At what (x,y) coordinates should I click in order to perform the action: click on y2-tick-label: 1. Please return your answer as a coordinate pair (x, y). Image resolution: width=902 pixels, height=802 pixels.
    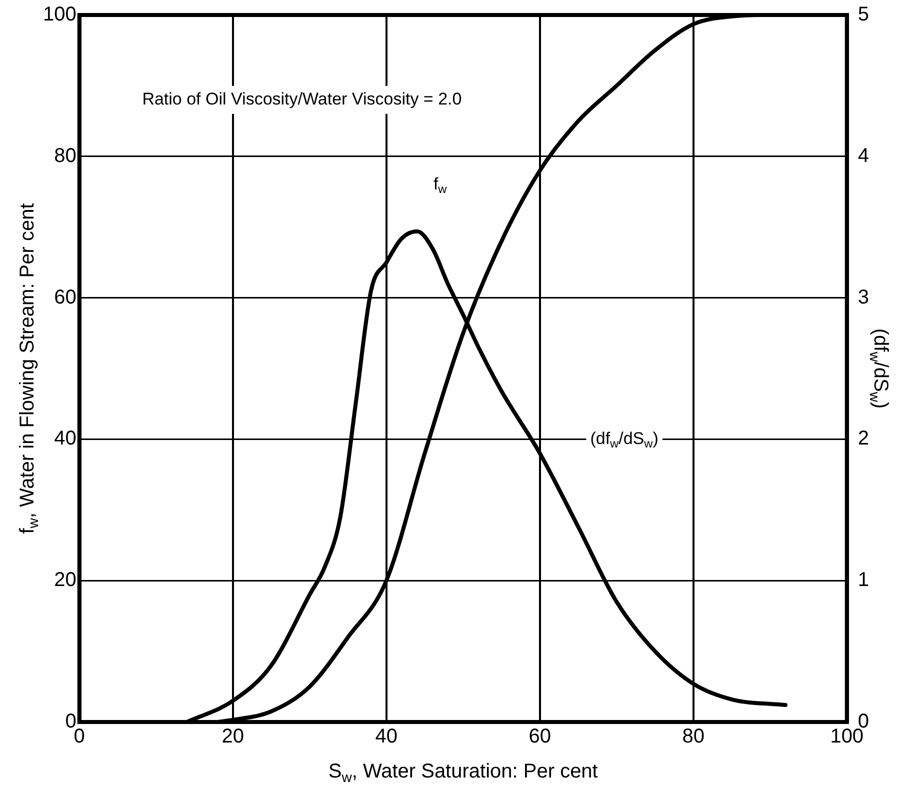
    Looking at the image, I should click on (863, 580).